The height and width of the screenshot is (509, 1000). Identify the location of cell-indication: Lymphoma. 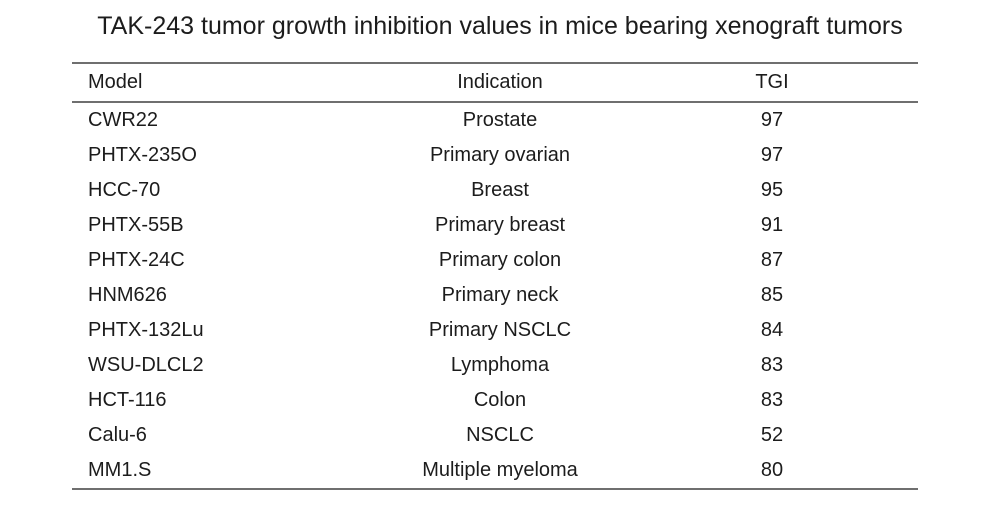
(500, 365).